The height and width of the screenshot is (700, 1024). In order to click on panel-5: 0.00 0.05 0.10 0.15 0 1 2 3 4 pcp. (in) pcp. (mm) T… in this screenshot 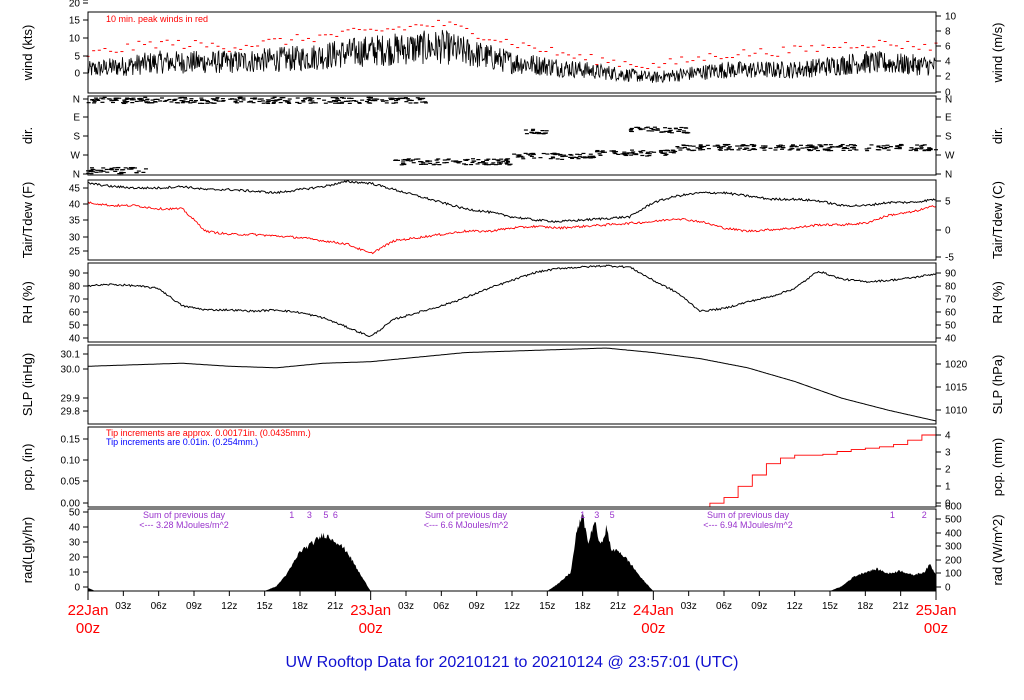, I will do `click(512, 468)`.